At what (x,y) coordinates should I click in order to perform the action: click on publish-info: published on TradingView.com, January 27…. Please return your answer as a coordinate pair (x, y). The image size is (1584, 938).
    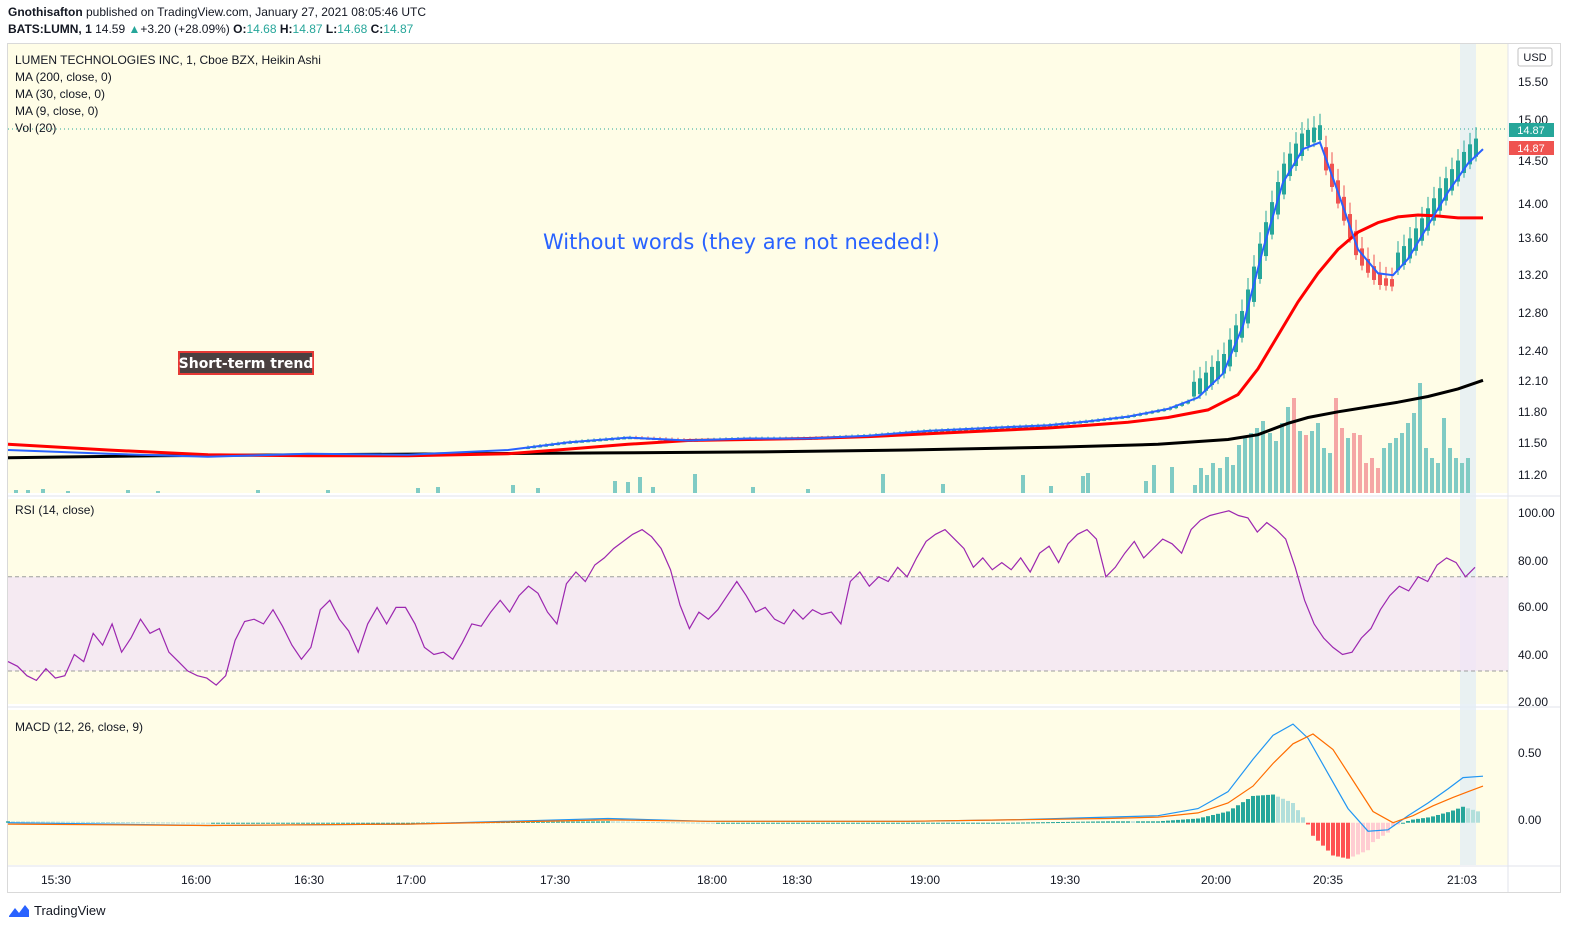
    Looking at the image, I should click on (256, 12).